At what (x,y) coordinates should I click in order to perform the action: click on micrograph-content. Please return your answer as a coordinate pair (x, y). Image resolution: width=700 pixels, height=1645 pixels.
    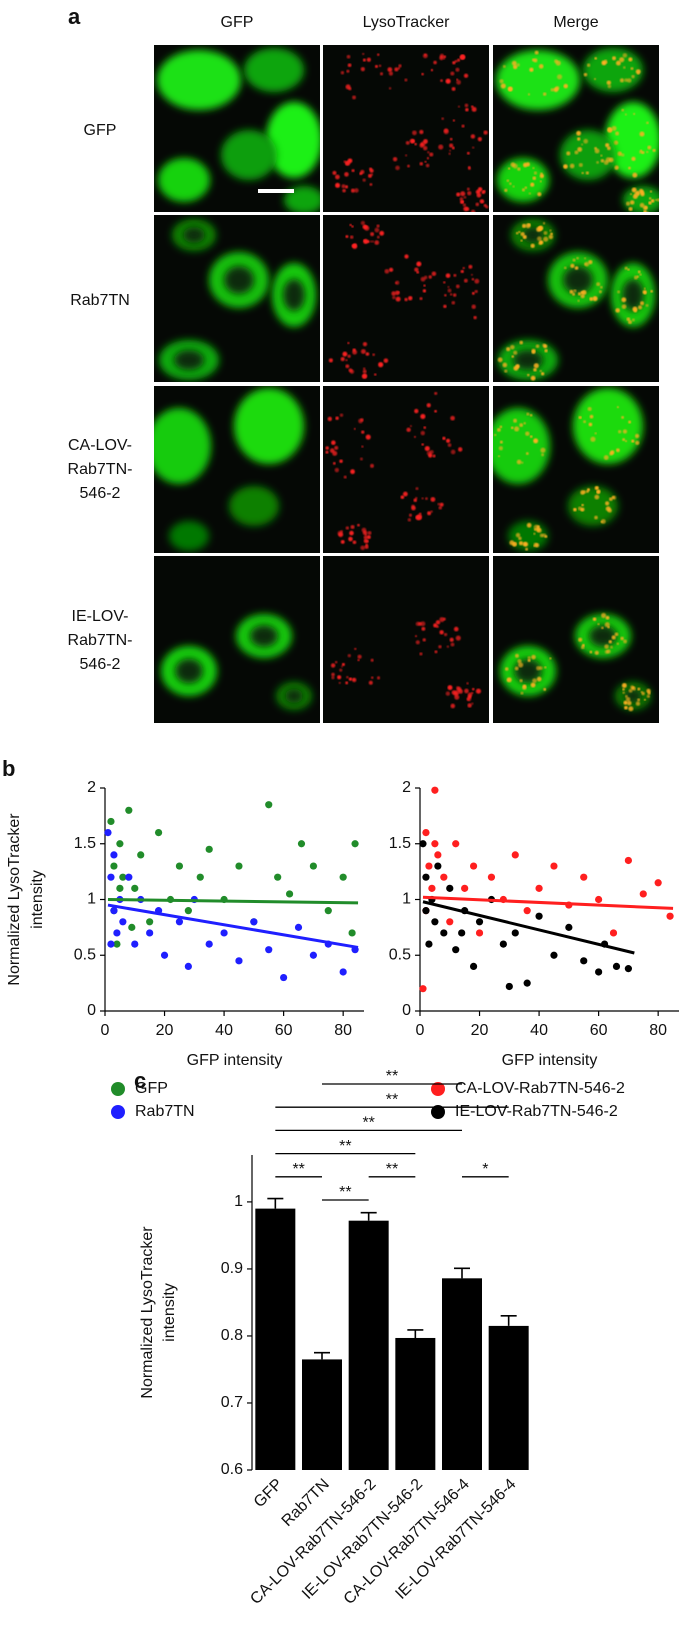
    Looking at the image, I should click on (577, 130).